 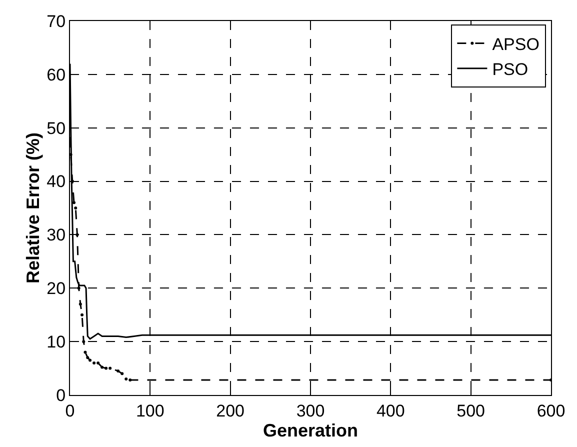 What do you see at coordinates (510, 70) in the screenshot?
I see `legend-label: PSO` at bounding box center [510, 70].